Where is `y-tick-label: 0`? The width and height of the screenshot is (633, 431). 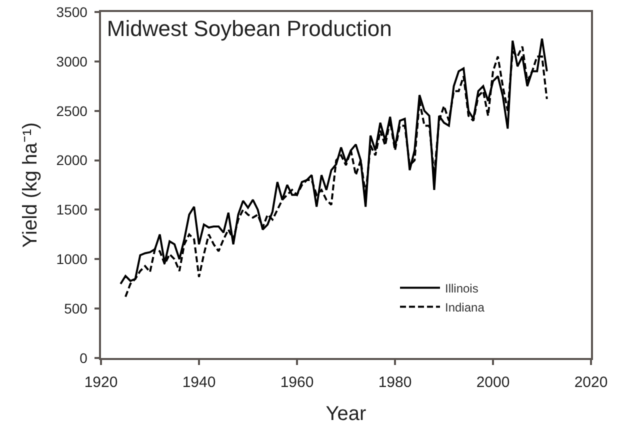
y-tick-label: 0 is located at coordinates (84, 358).